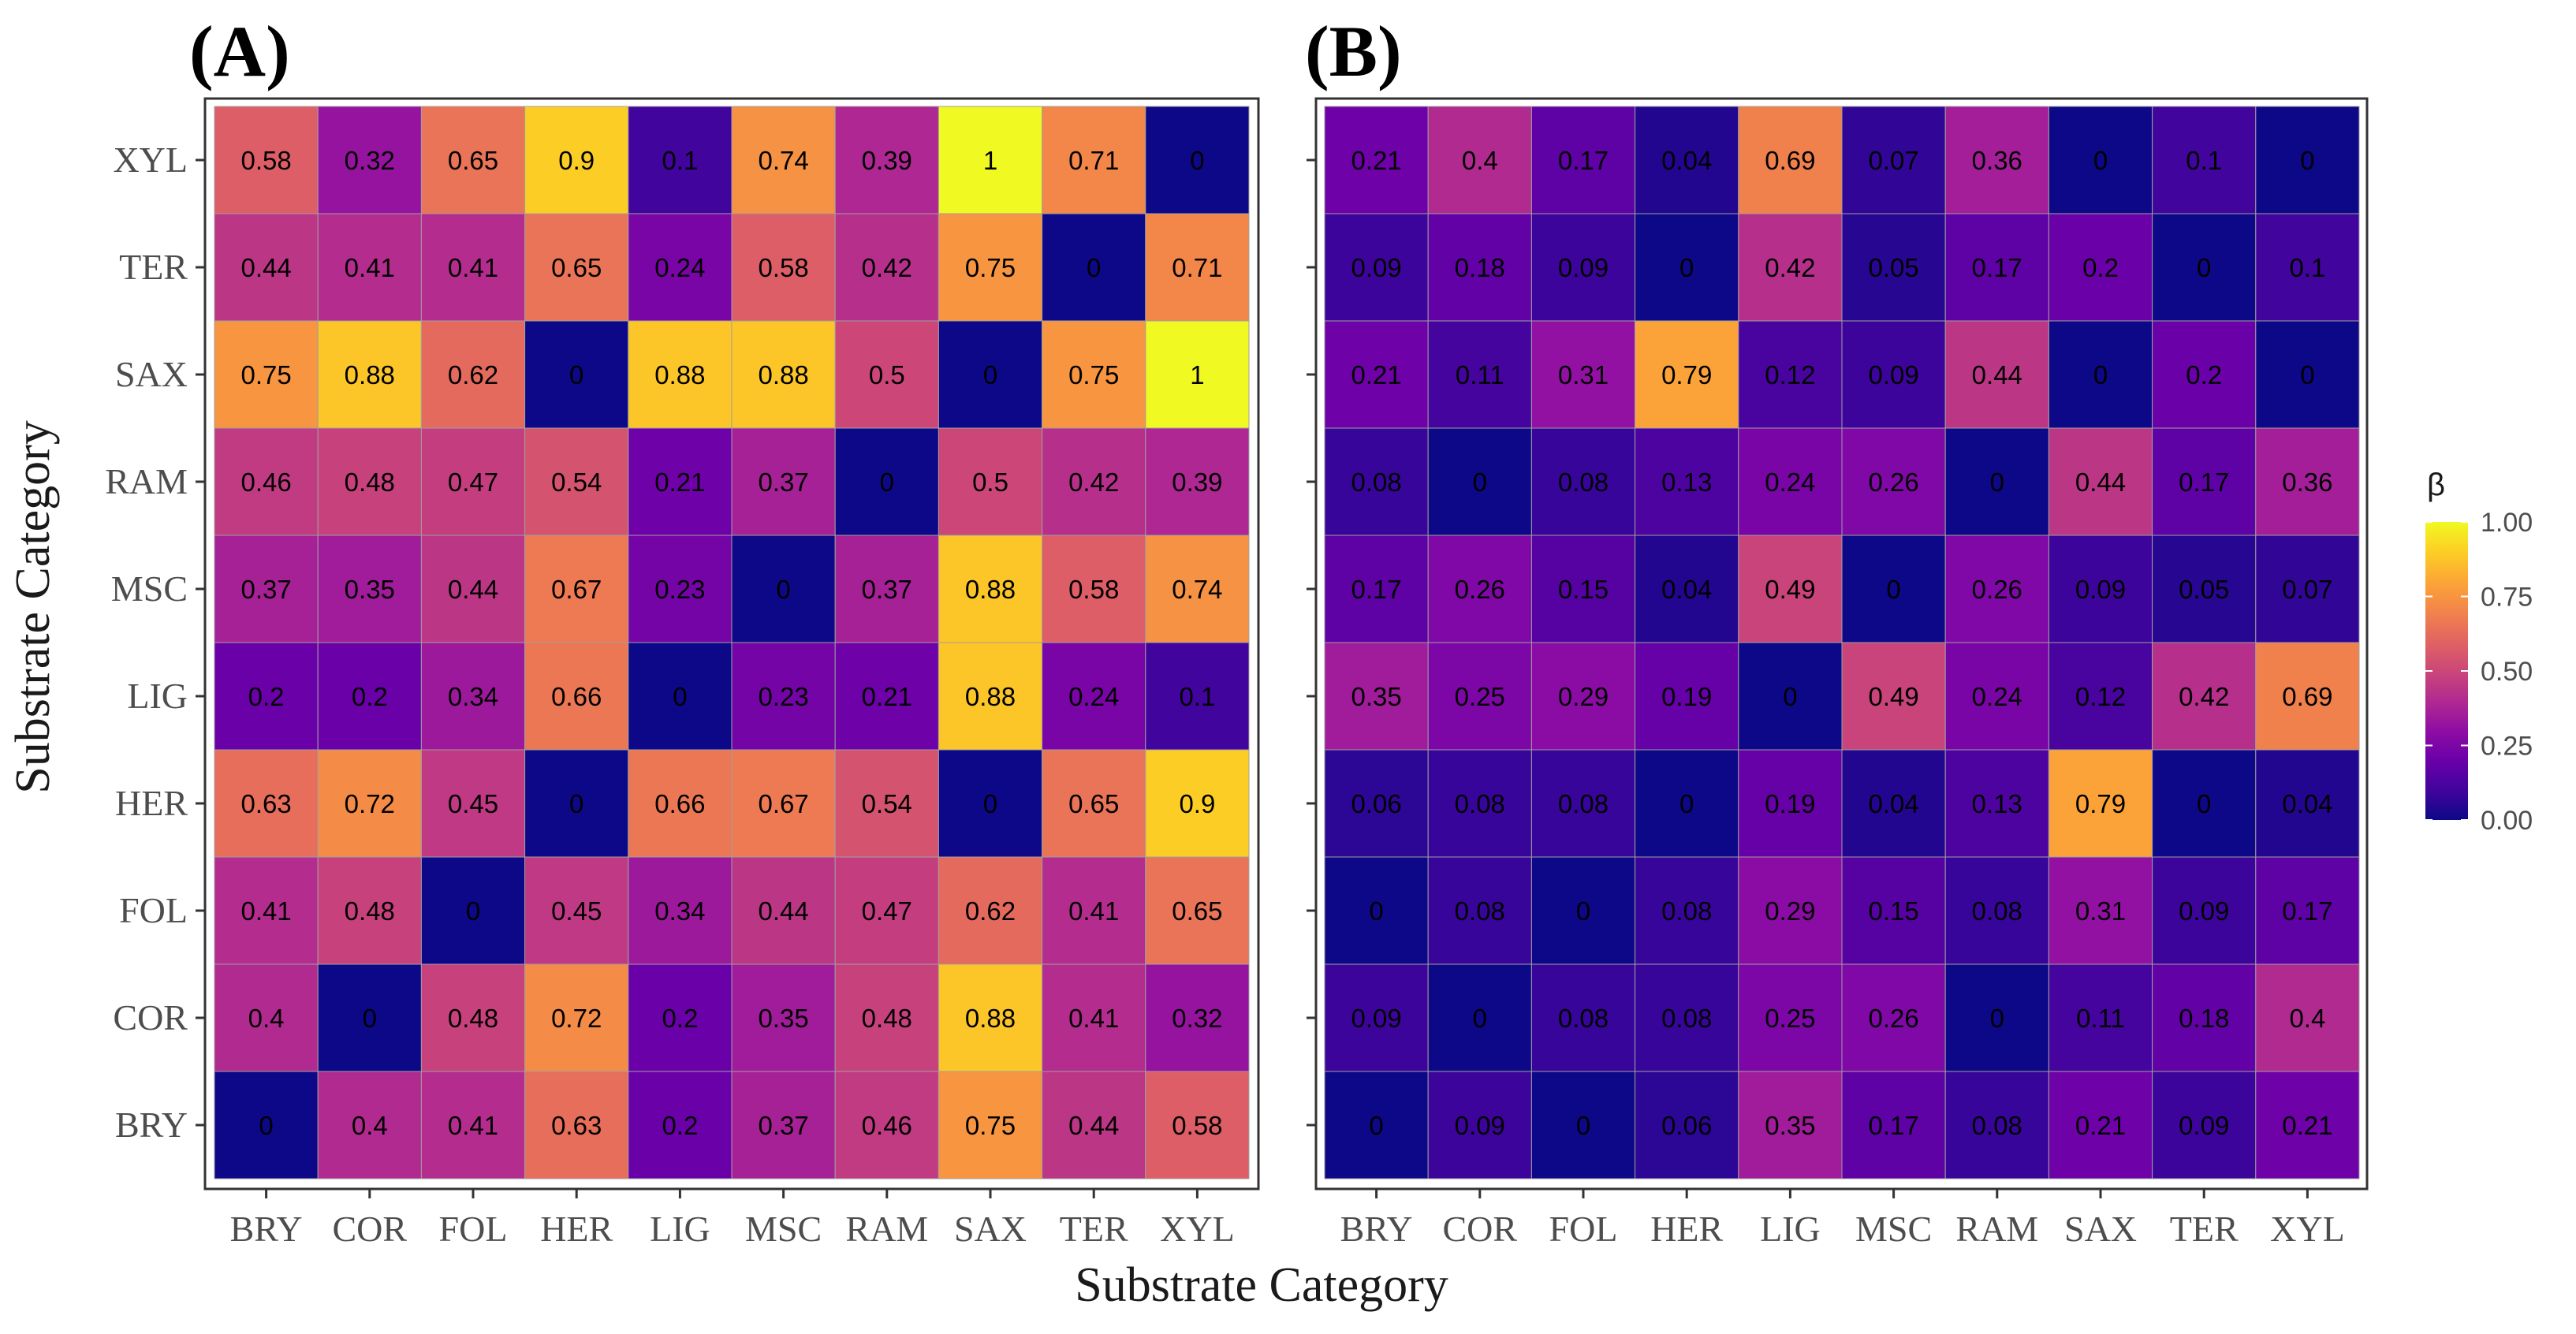  I want to click on cell-label-a-bry-xyl: 0.58, so click(1197, 1125).